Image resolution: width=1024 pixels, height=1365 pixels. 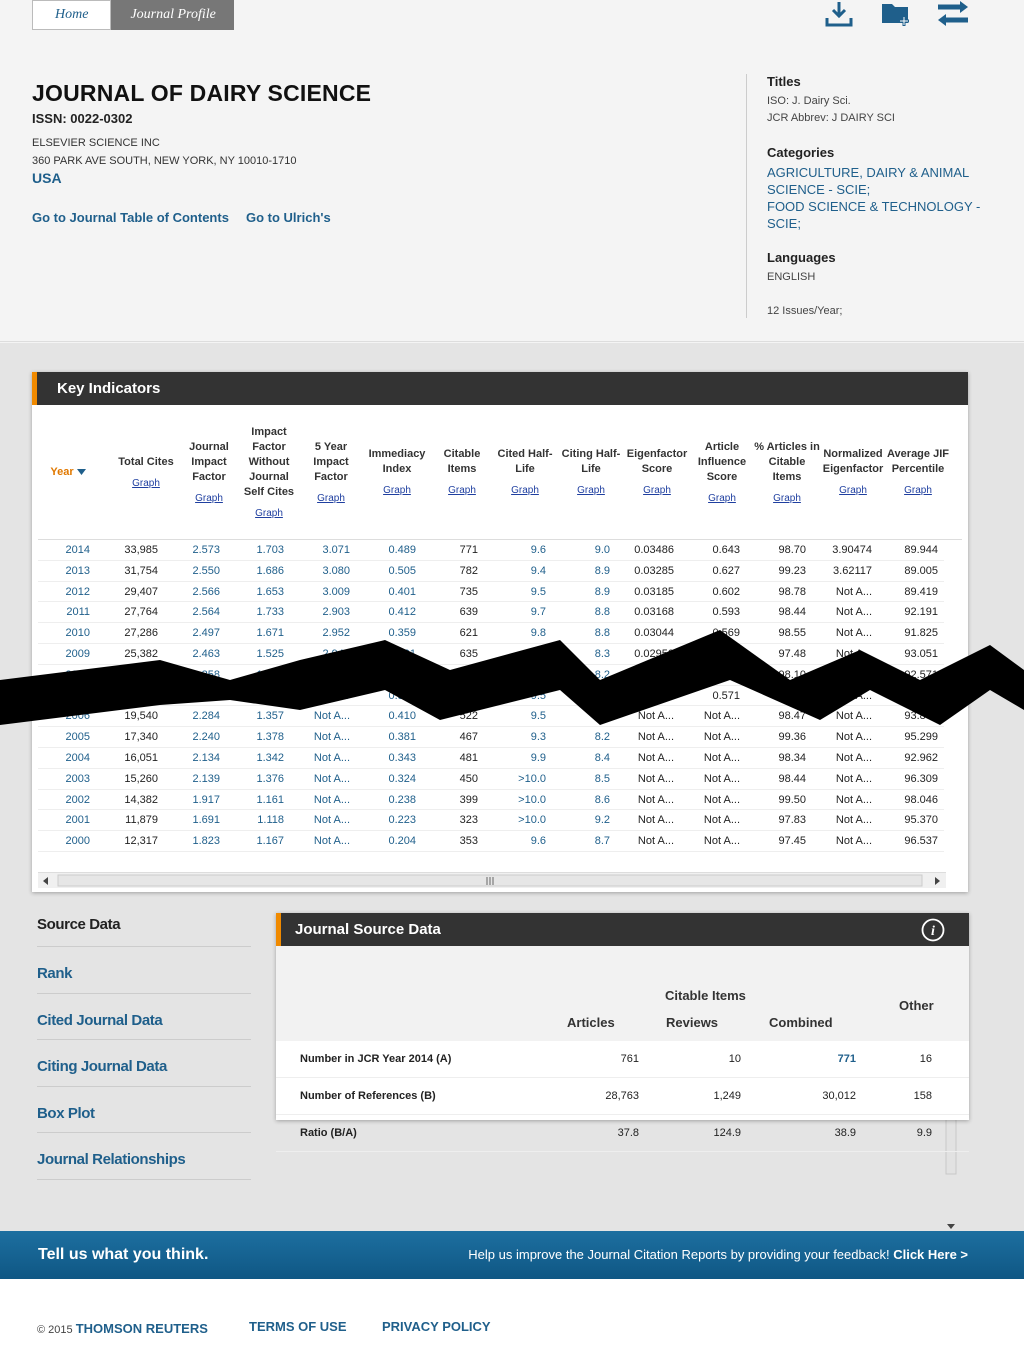 What do you see at coordinates (336, 570) in the screenshot?
I see `table-cell: 3.080` at bounding box center [336, 570].